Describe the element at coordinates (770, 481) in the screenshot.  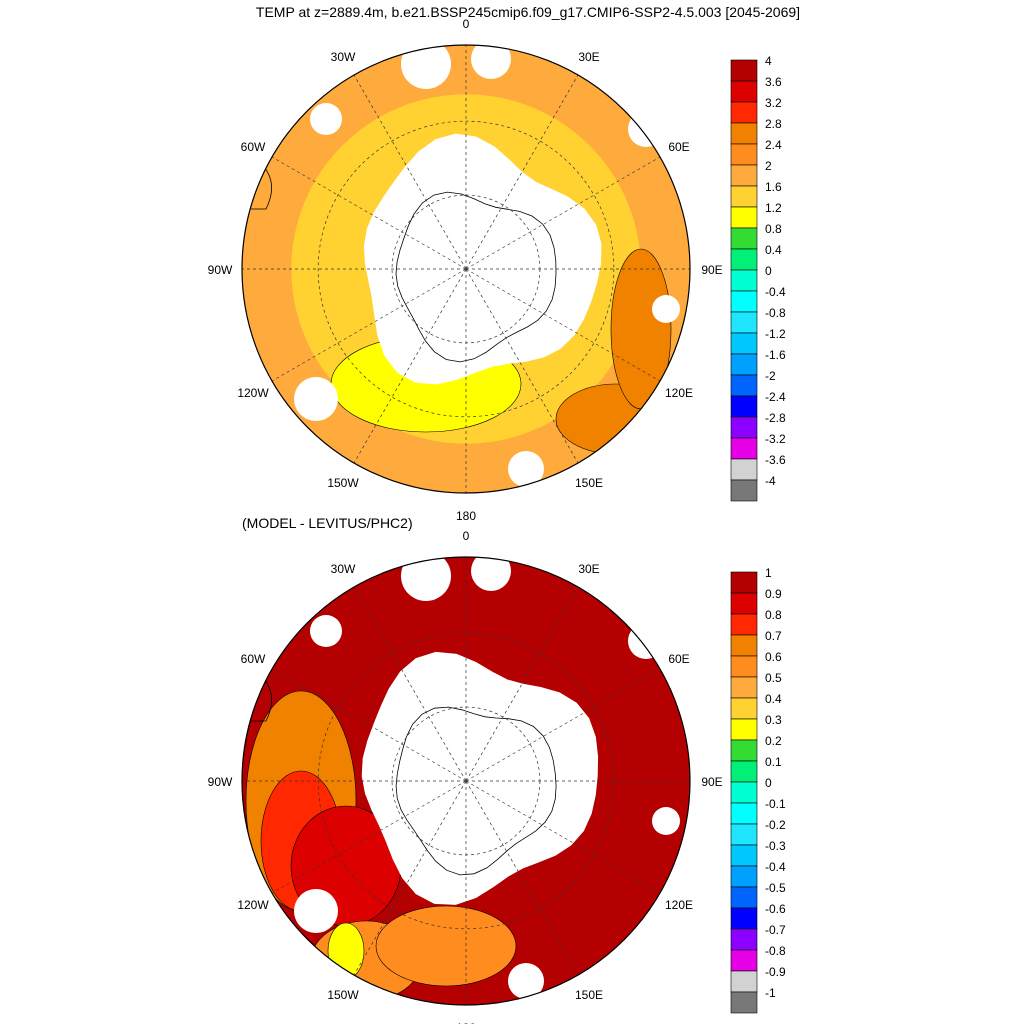
I see `colorbar-tick-label: -4` at that location.